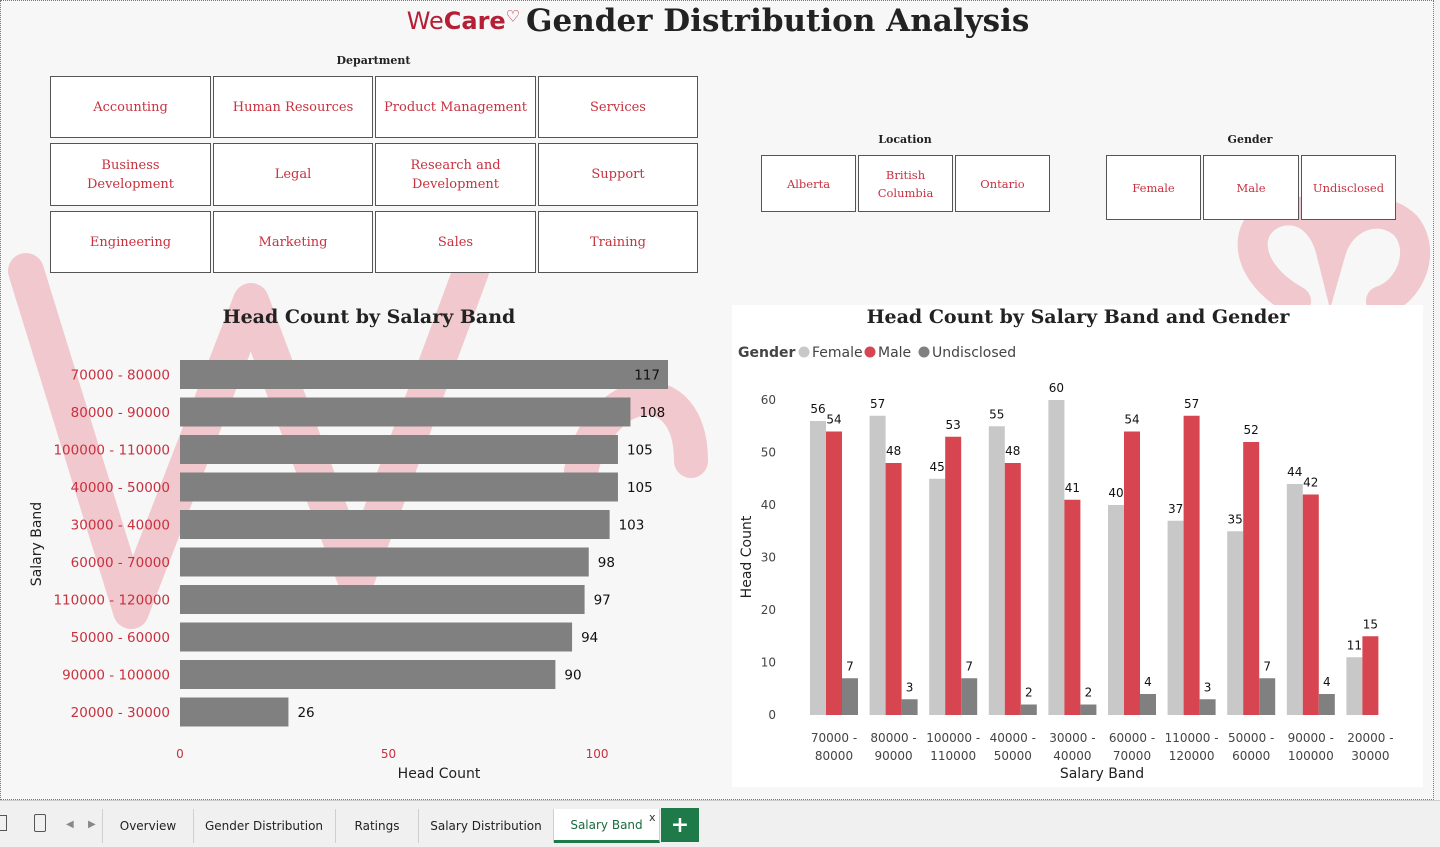  I want to click on x-tick-label: 70000 -, so click(834, 738).